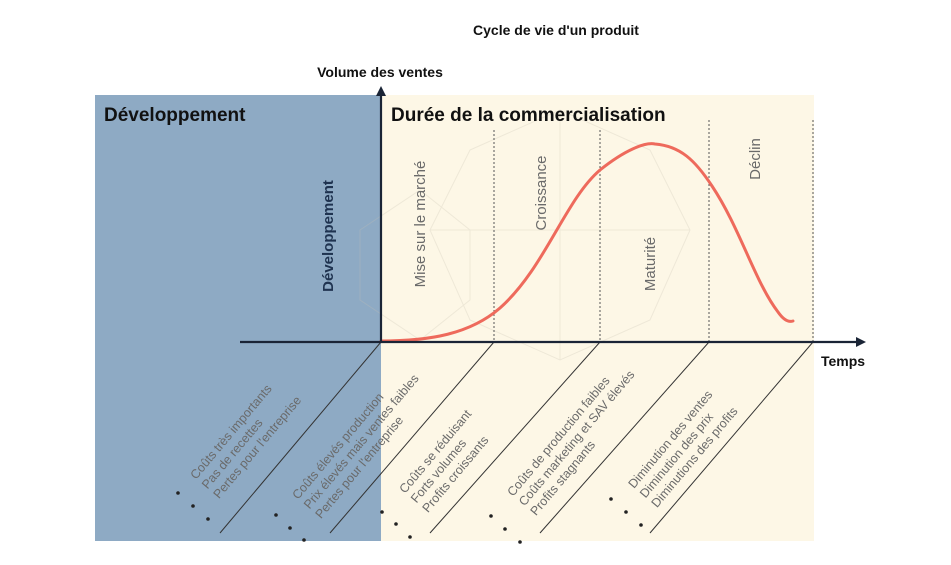 The image size is (951, 565). I want to click on x-axis-label: Temps, so click(843, 361).